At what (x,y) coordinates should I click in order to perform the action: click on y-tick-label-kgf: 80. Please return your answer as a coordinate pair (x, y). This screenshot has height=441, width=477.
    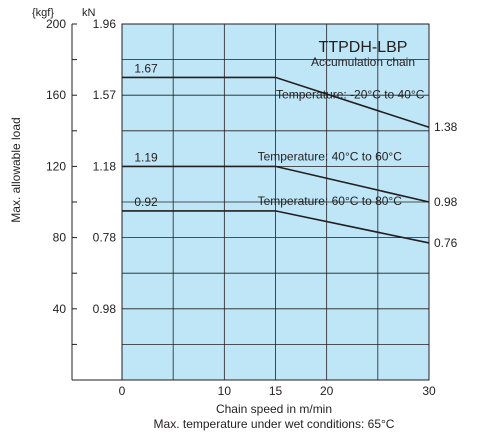
    Looking at the image, I should click on (60, 238).